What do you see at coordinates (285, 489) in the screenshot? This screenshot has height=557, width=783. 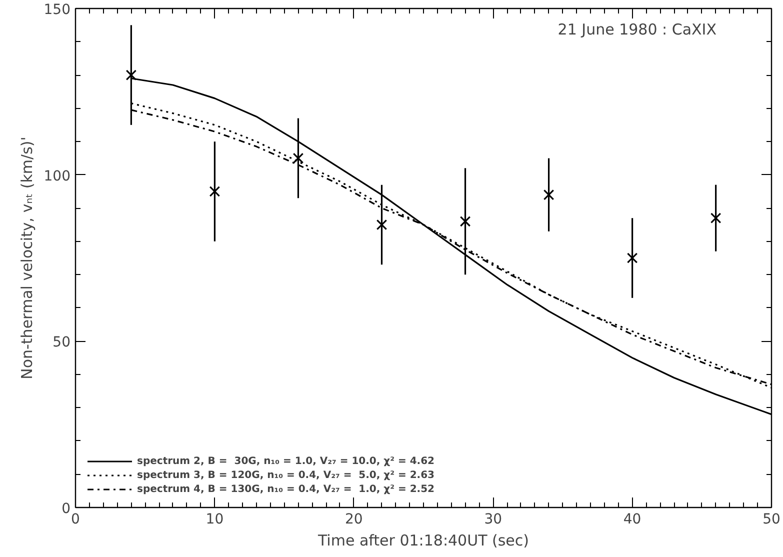 I see `legend-label: spectrum 4, B = 130G, n₁₀ = 0.4, V₂₇ = 1.0, χ² = 2.52` at bounding box center [285, 489].